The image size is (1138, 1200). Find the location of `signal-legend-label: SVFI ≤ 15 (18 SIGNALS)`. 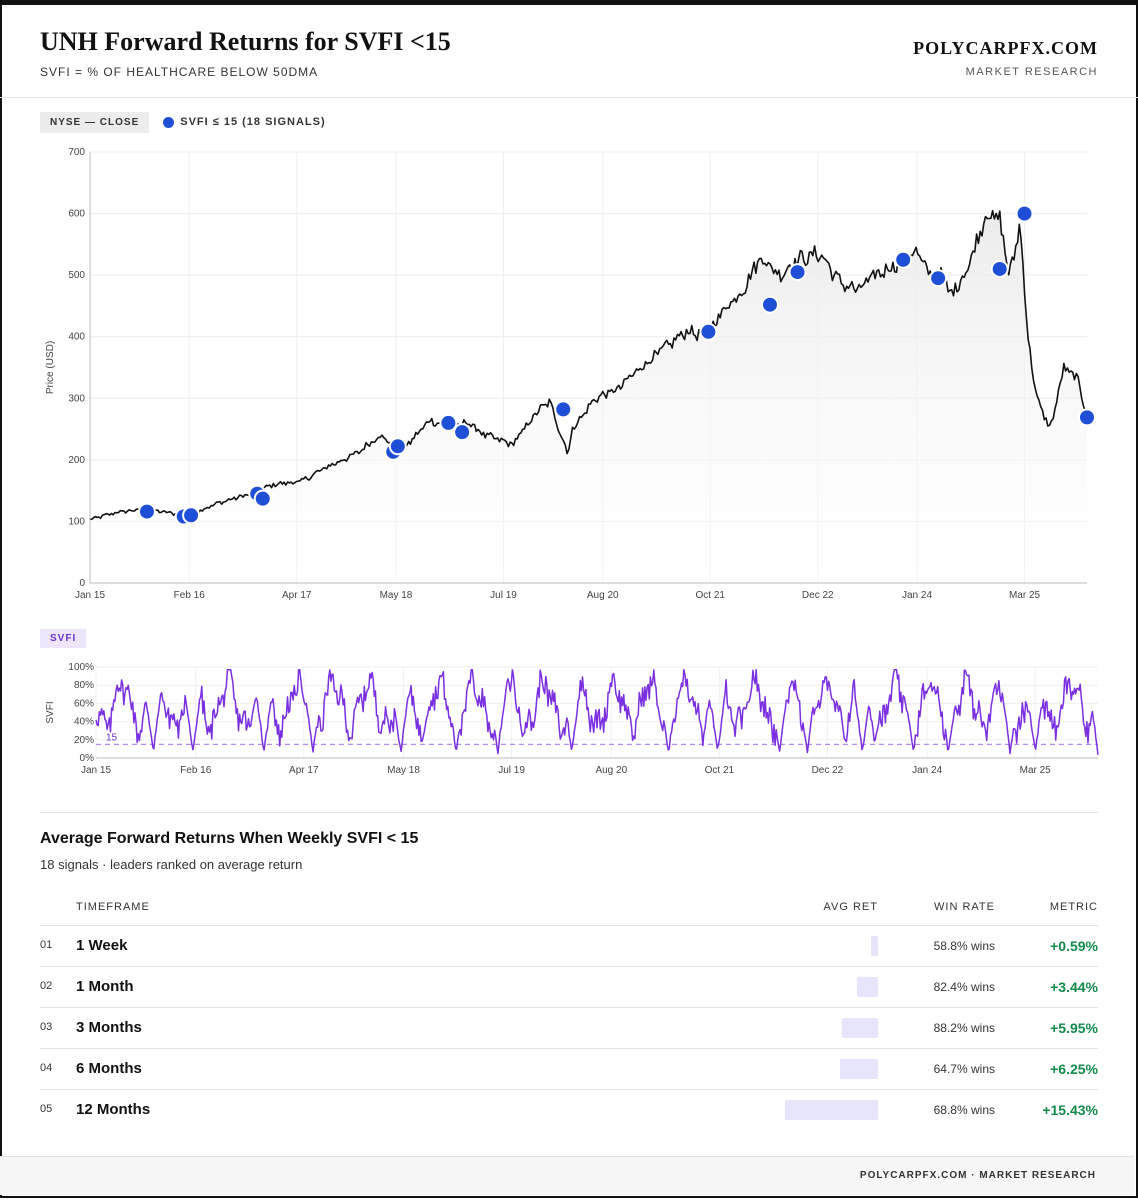

signal-legend-label: SVFI ≤ 15 (18 SIGNALS) is located at coordinates (253, 122).